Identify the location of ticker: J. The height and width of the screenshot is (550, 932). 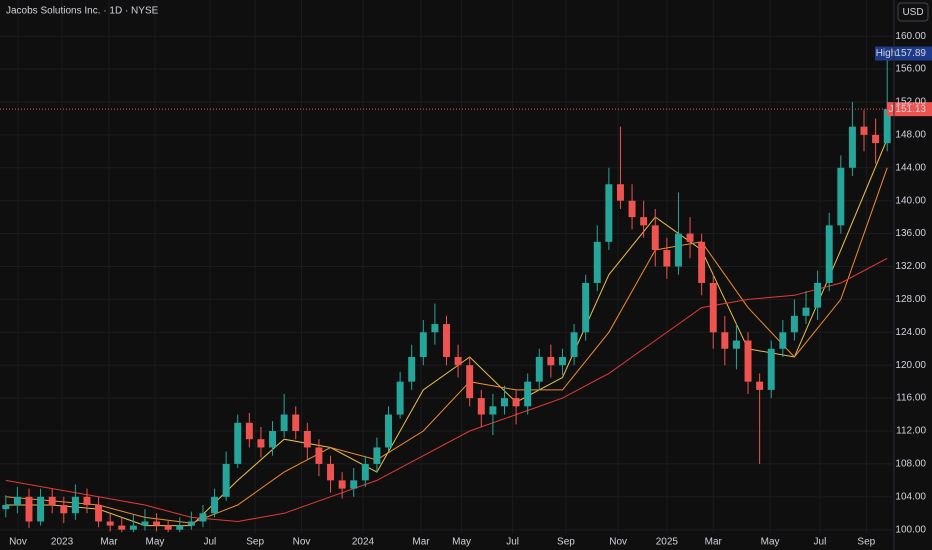
(891, 109).